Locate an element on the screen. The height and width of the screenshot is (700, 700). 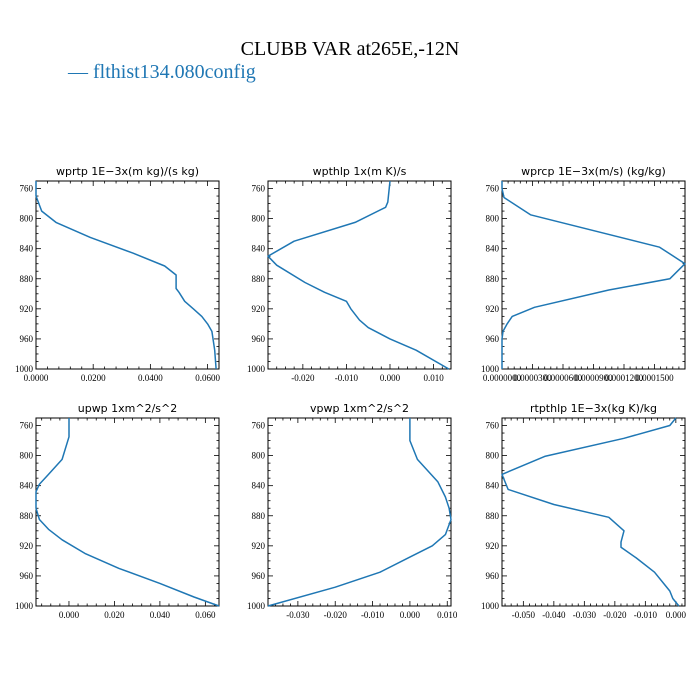
panel-title: upwp 1xm^2/s^2 is located at coordinates (128, 408).